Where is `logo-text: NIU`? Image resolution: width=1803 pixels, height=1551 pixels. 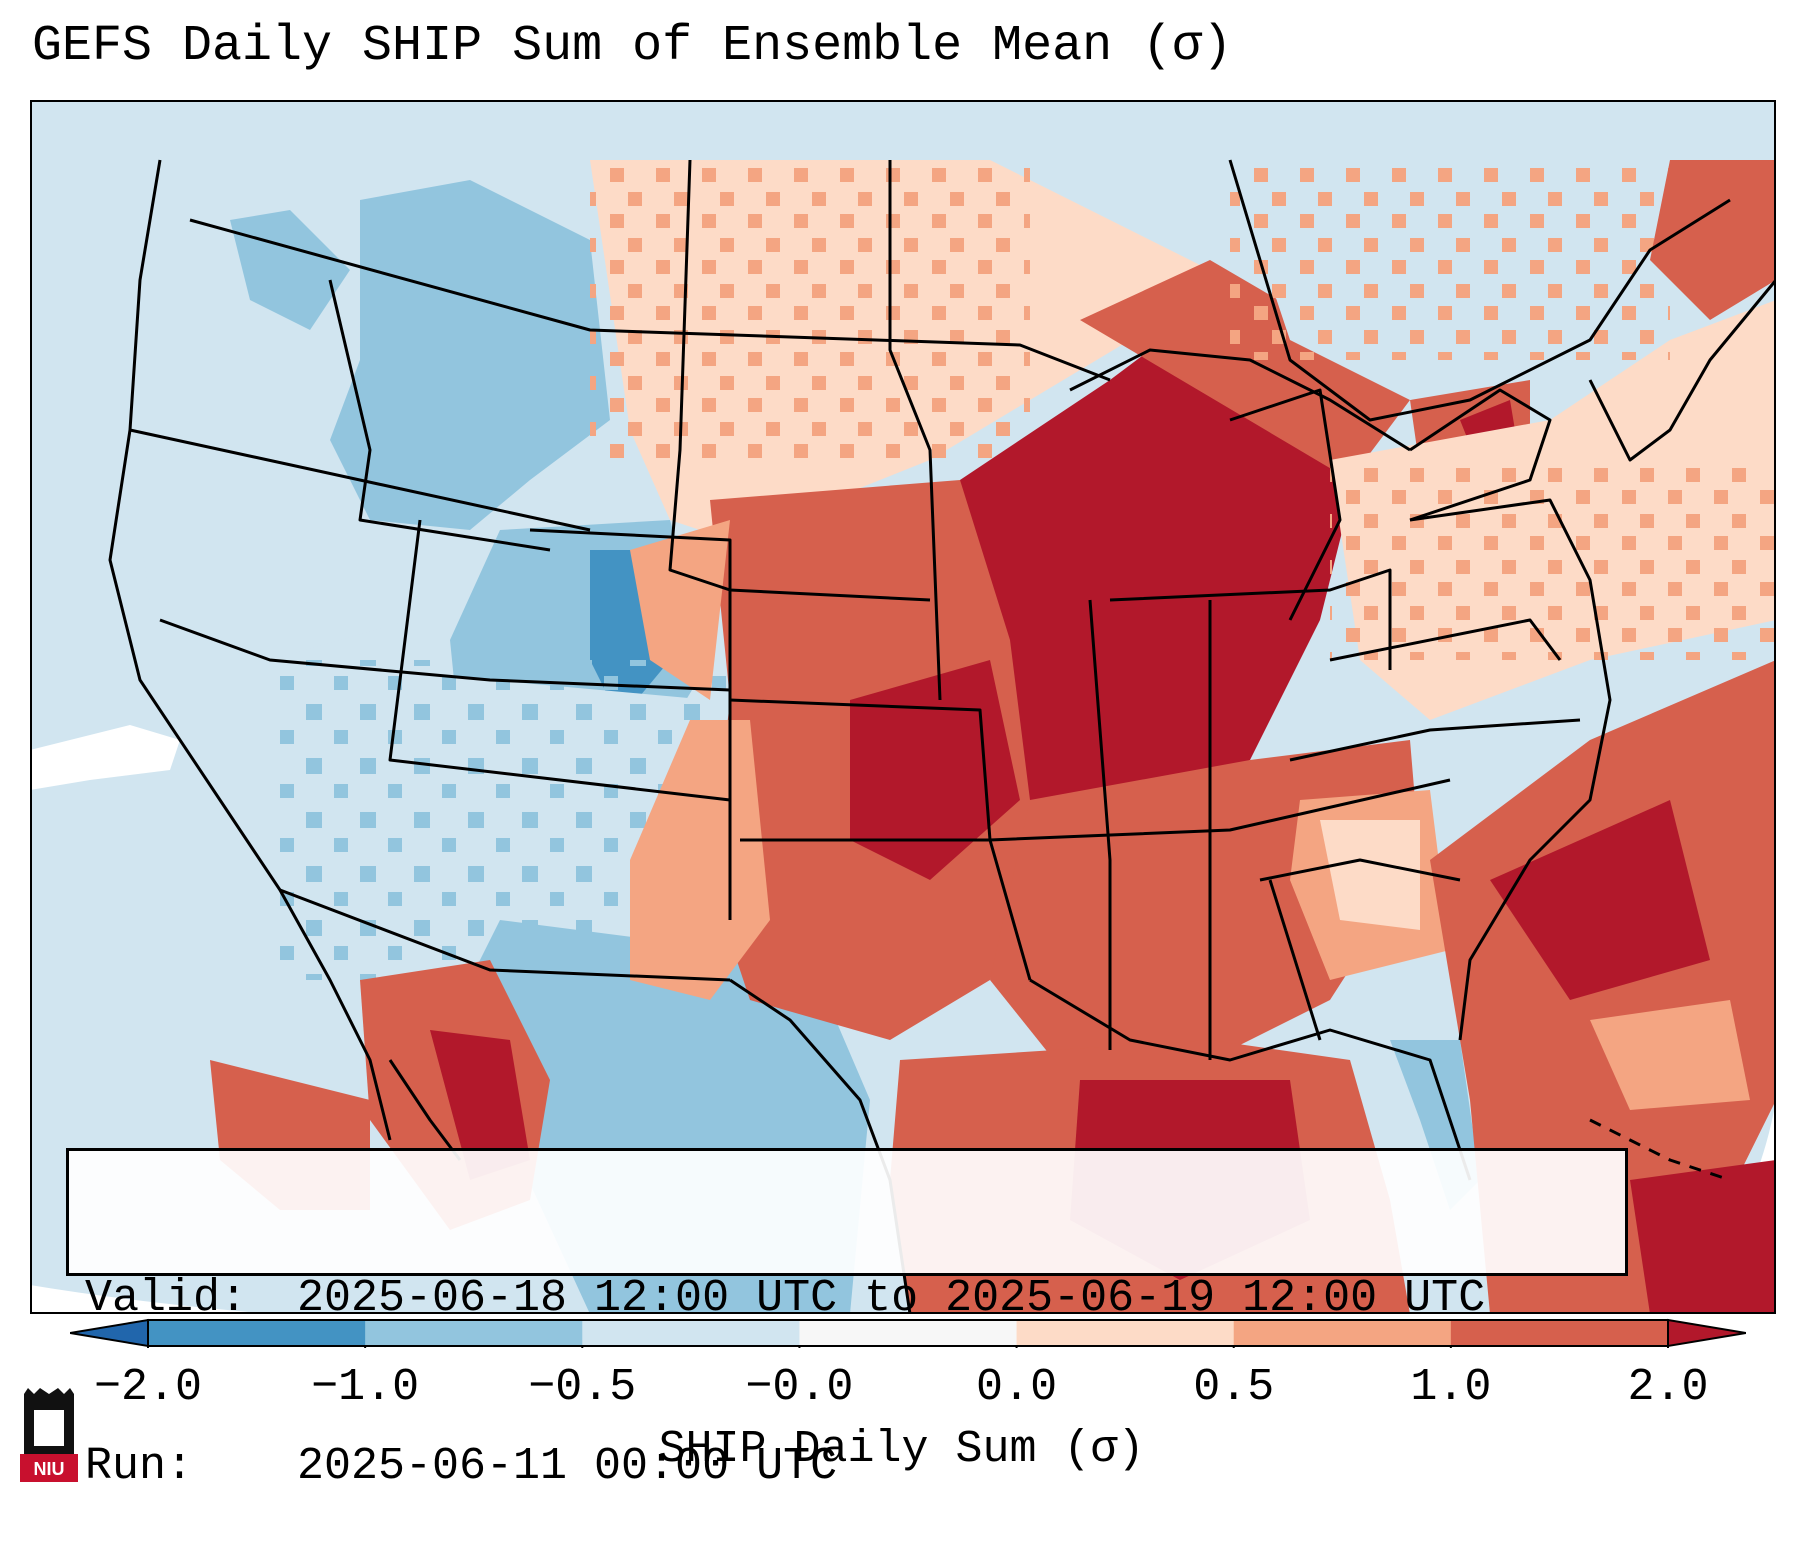
logo-text: NIU is located at coordinates (49, 1469).